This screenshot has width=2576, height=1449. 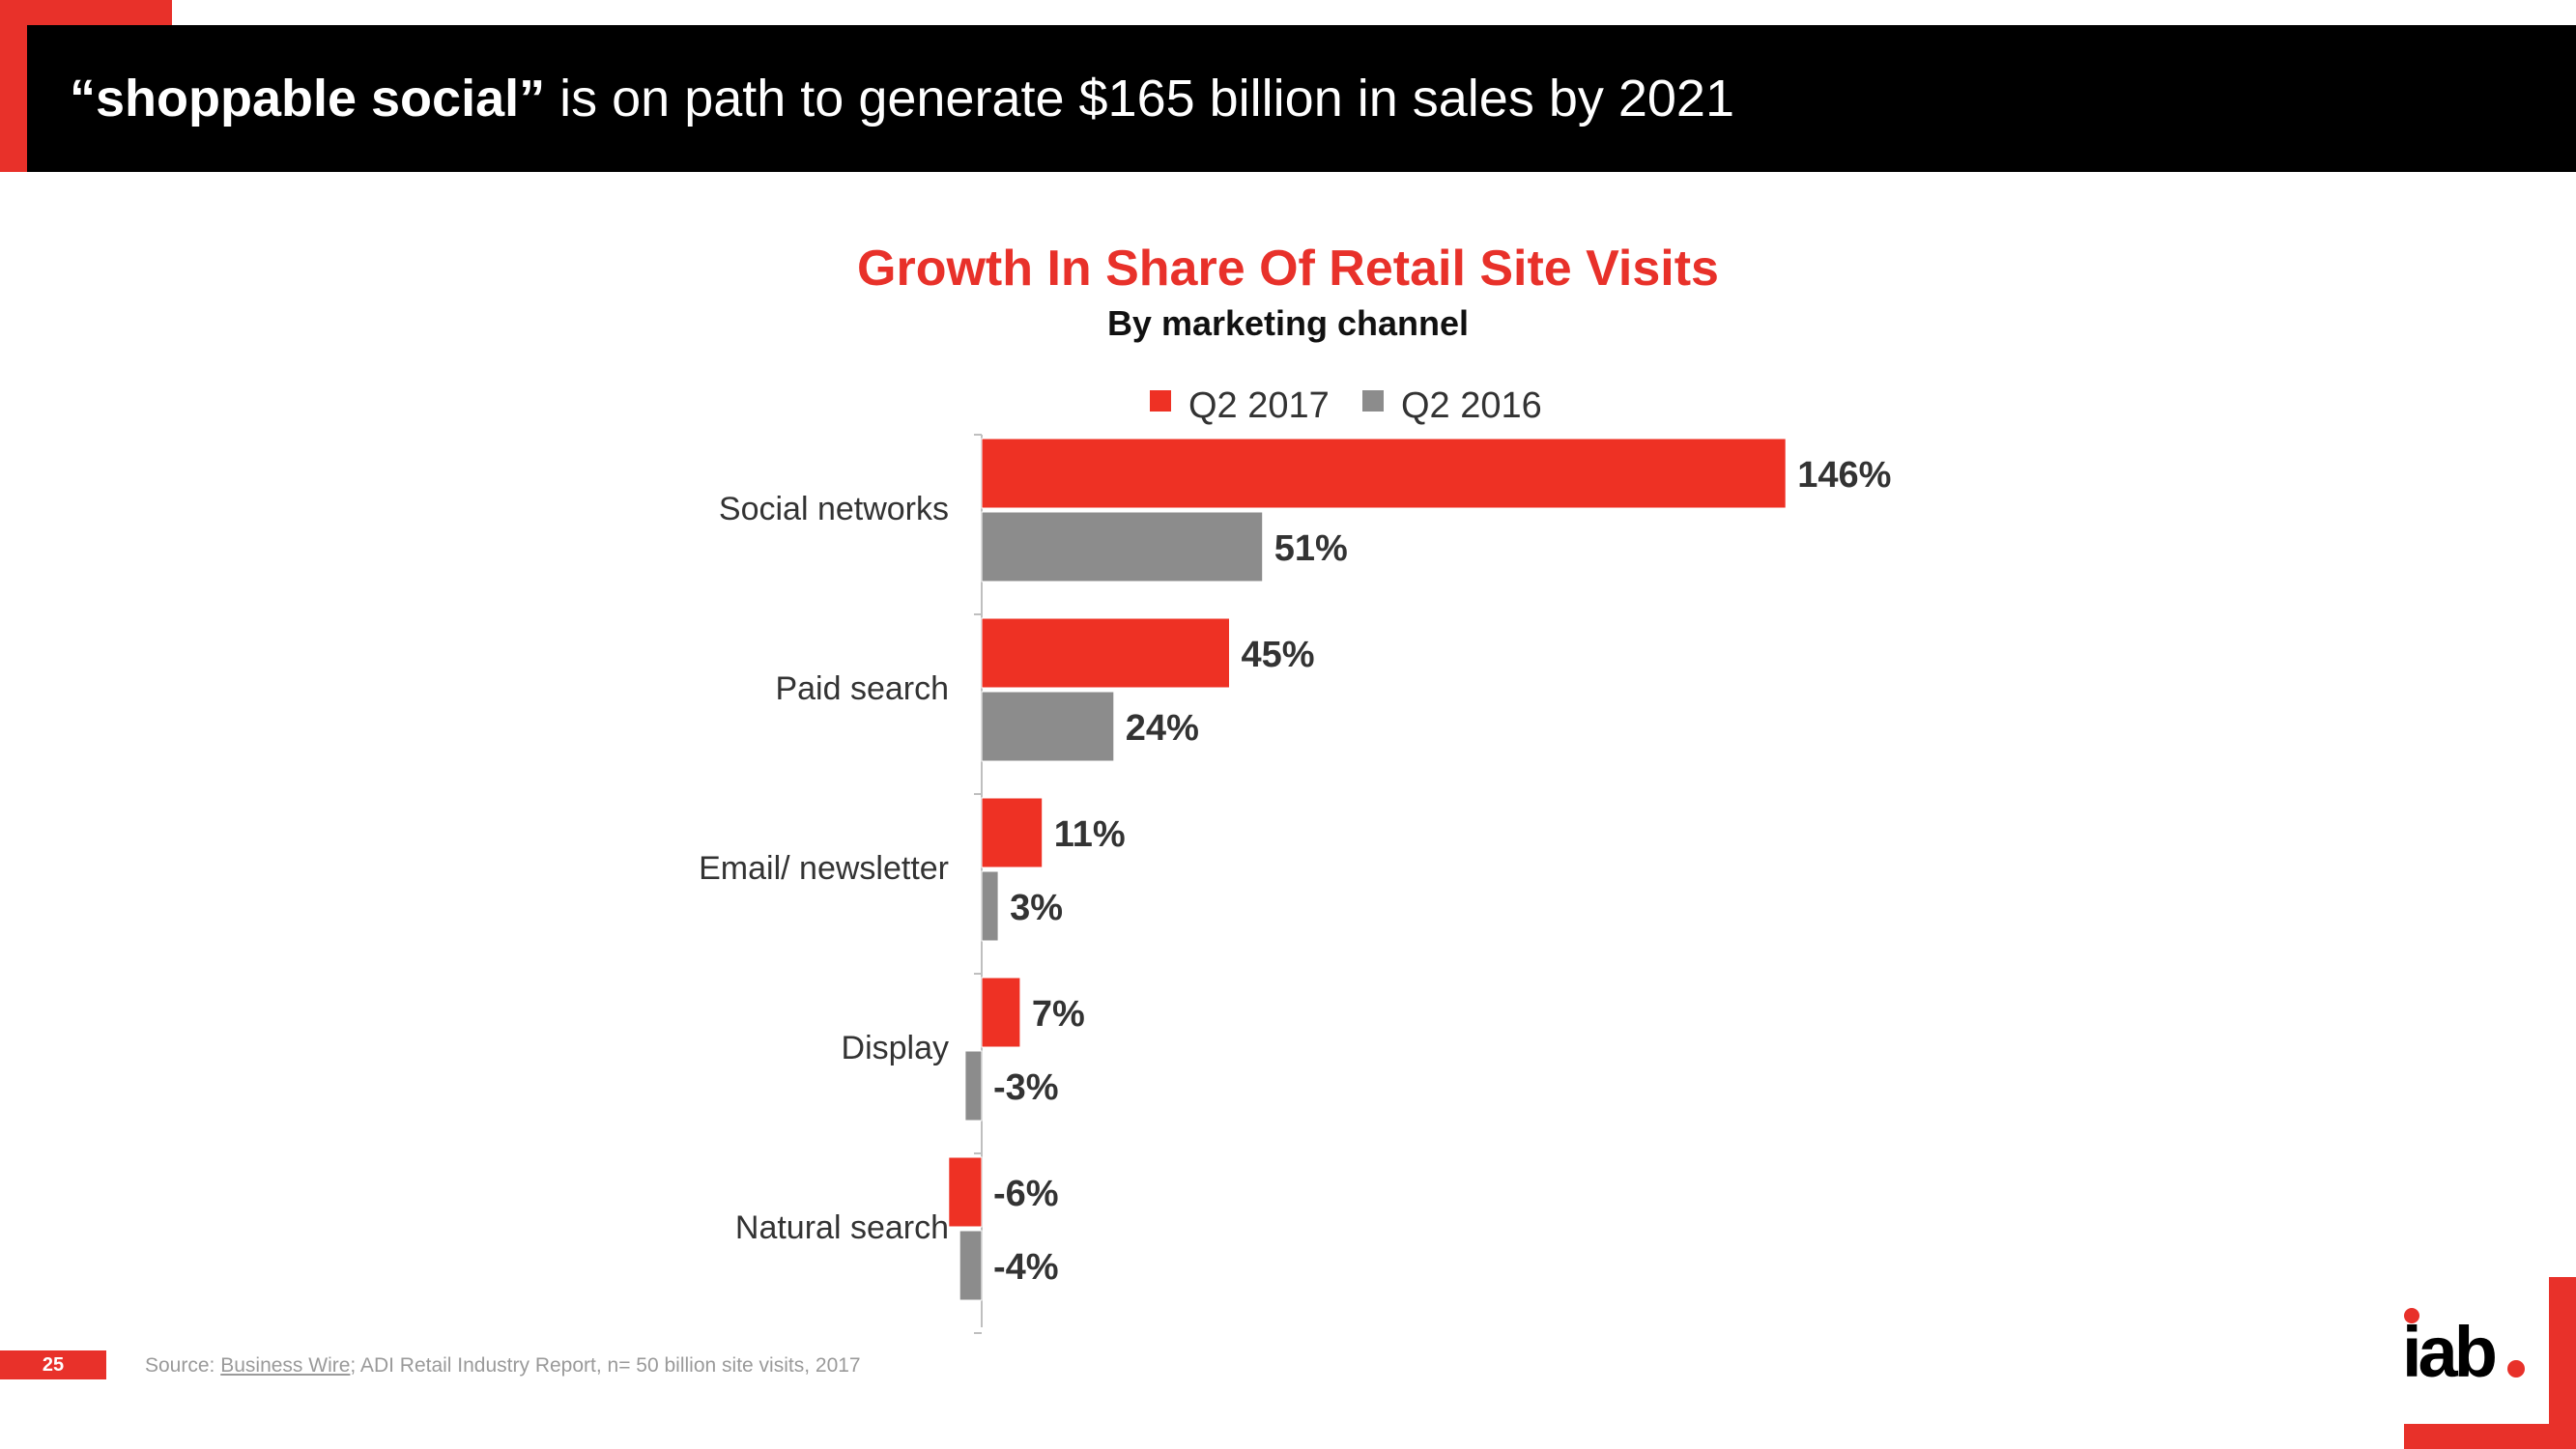 What do you see at coordinates (2412, 1315) in the screenshot?
I see `logo-dot-icon` at bounding box center [2412, 1315].